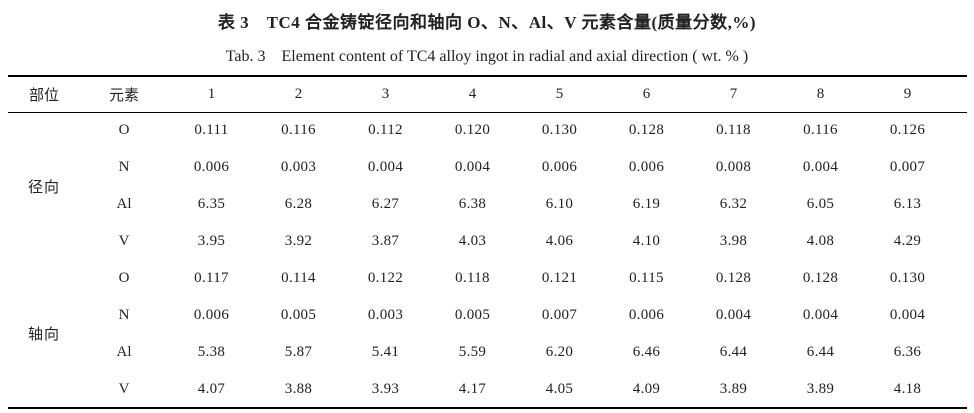 Image resolution: width=974 pixels, height=413 pixels. What do you see at coordinates (559, 204) in the screenshot?
I see `value-cell-radial-al-5: 6.10` at bounding box center [559, 204].